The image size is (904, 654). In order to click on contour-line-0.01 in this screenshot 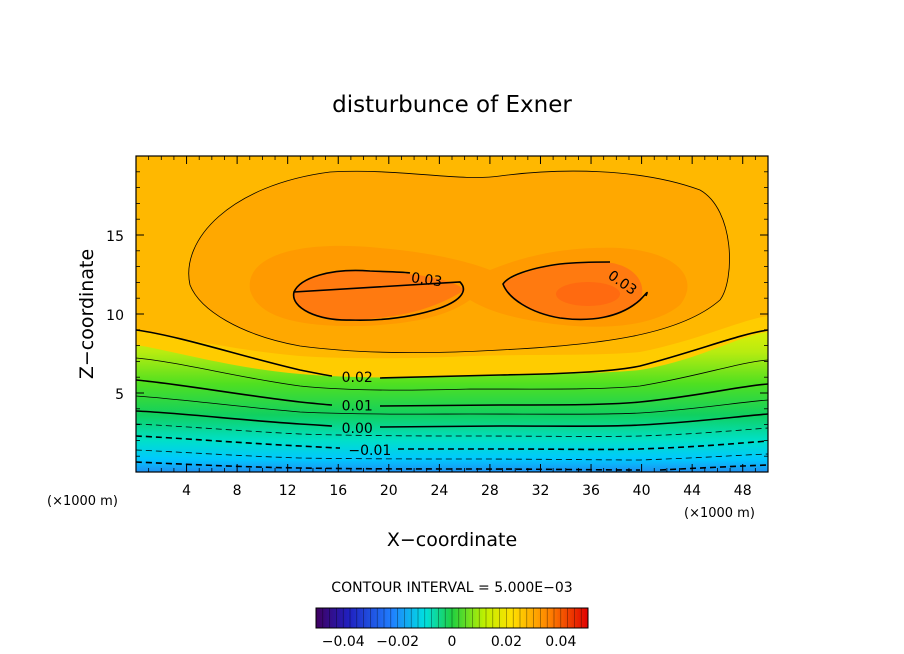, I will do `click(452, 393)`.